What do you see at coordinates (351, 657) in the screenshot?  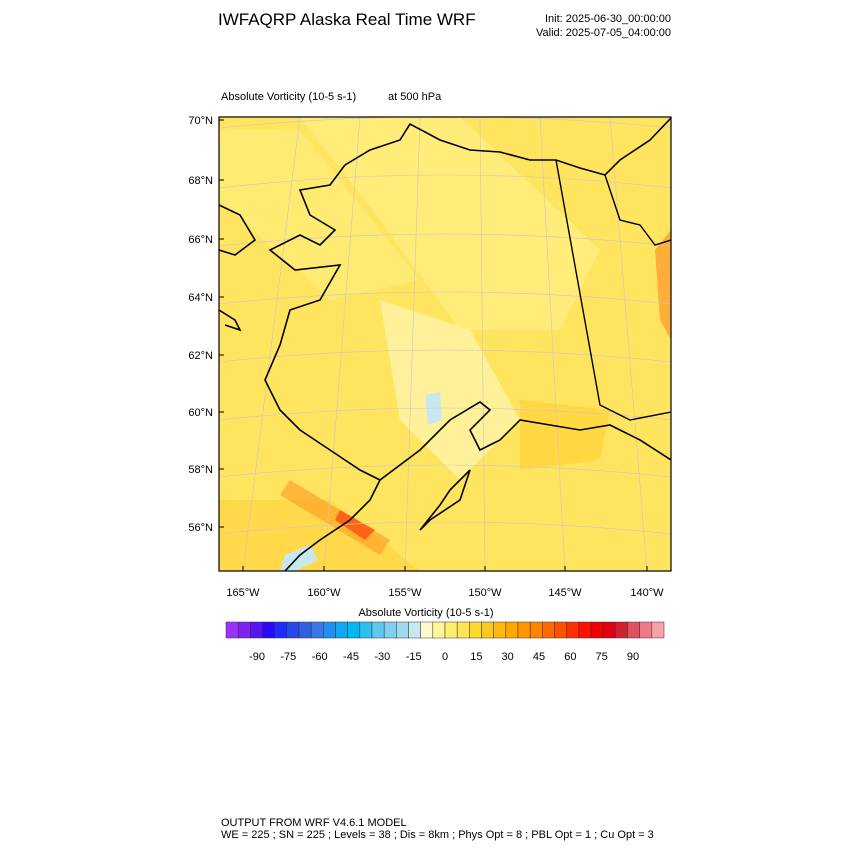 I see `colorbar-label: -45` at bounding box center [351, 657].